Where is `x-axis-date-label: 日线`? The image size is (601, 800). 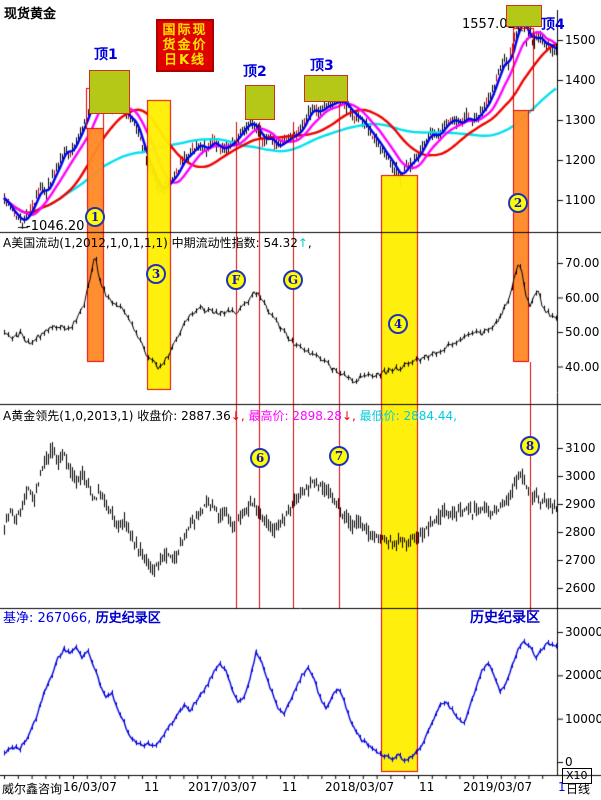 x-axis-date-label: 日线 is located at coordinates (578, 789).